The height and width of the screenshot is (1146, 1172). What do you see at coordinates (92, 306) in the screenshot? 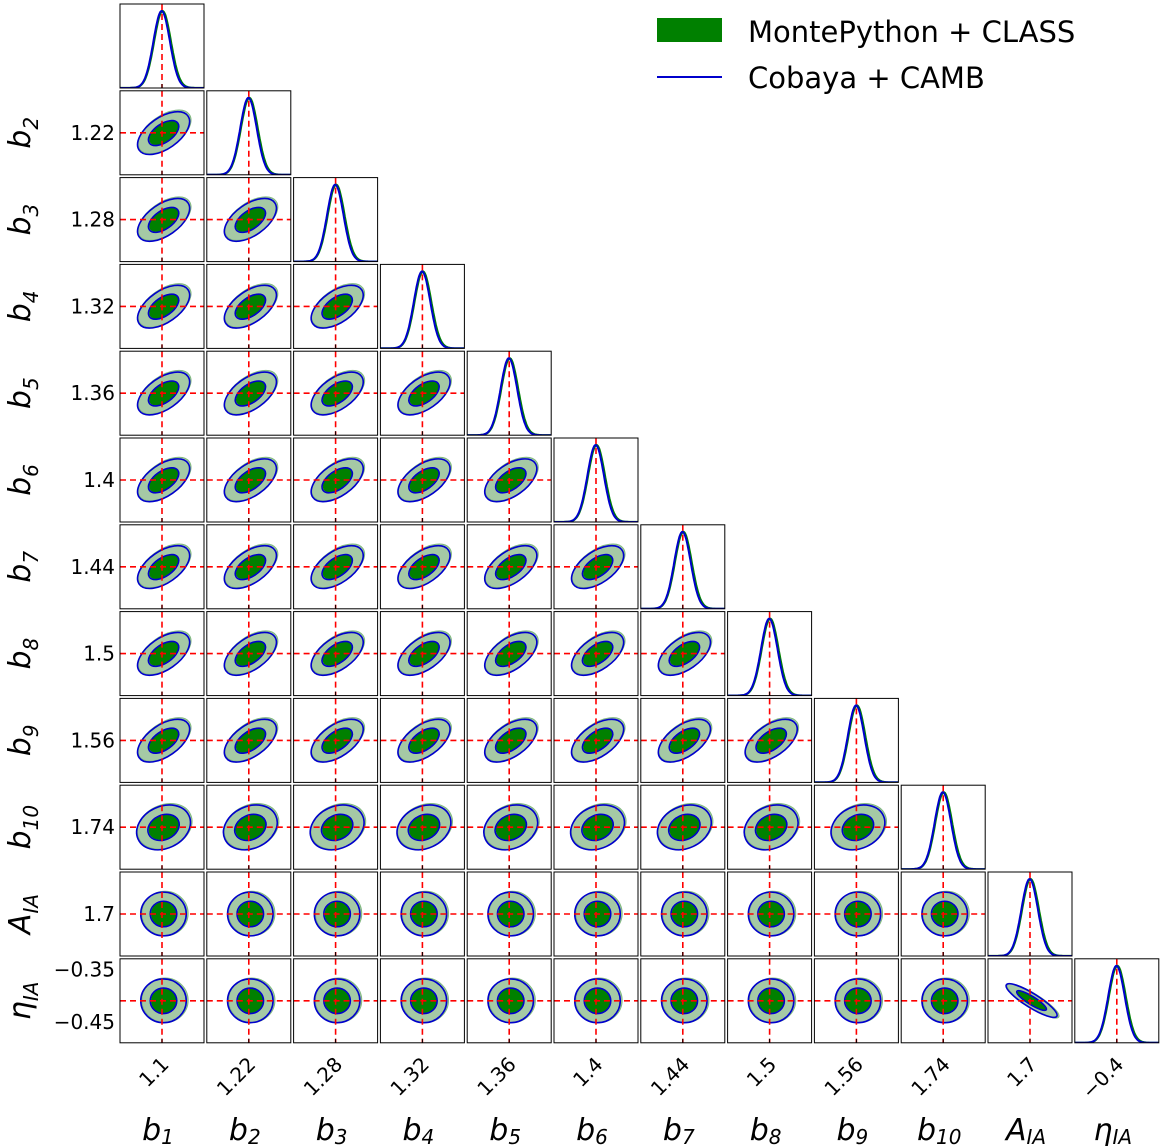
I see `y-tick-label: 1.32` at bounding box center [92, 306].